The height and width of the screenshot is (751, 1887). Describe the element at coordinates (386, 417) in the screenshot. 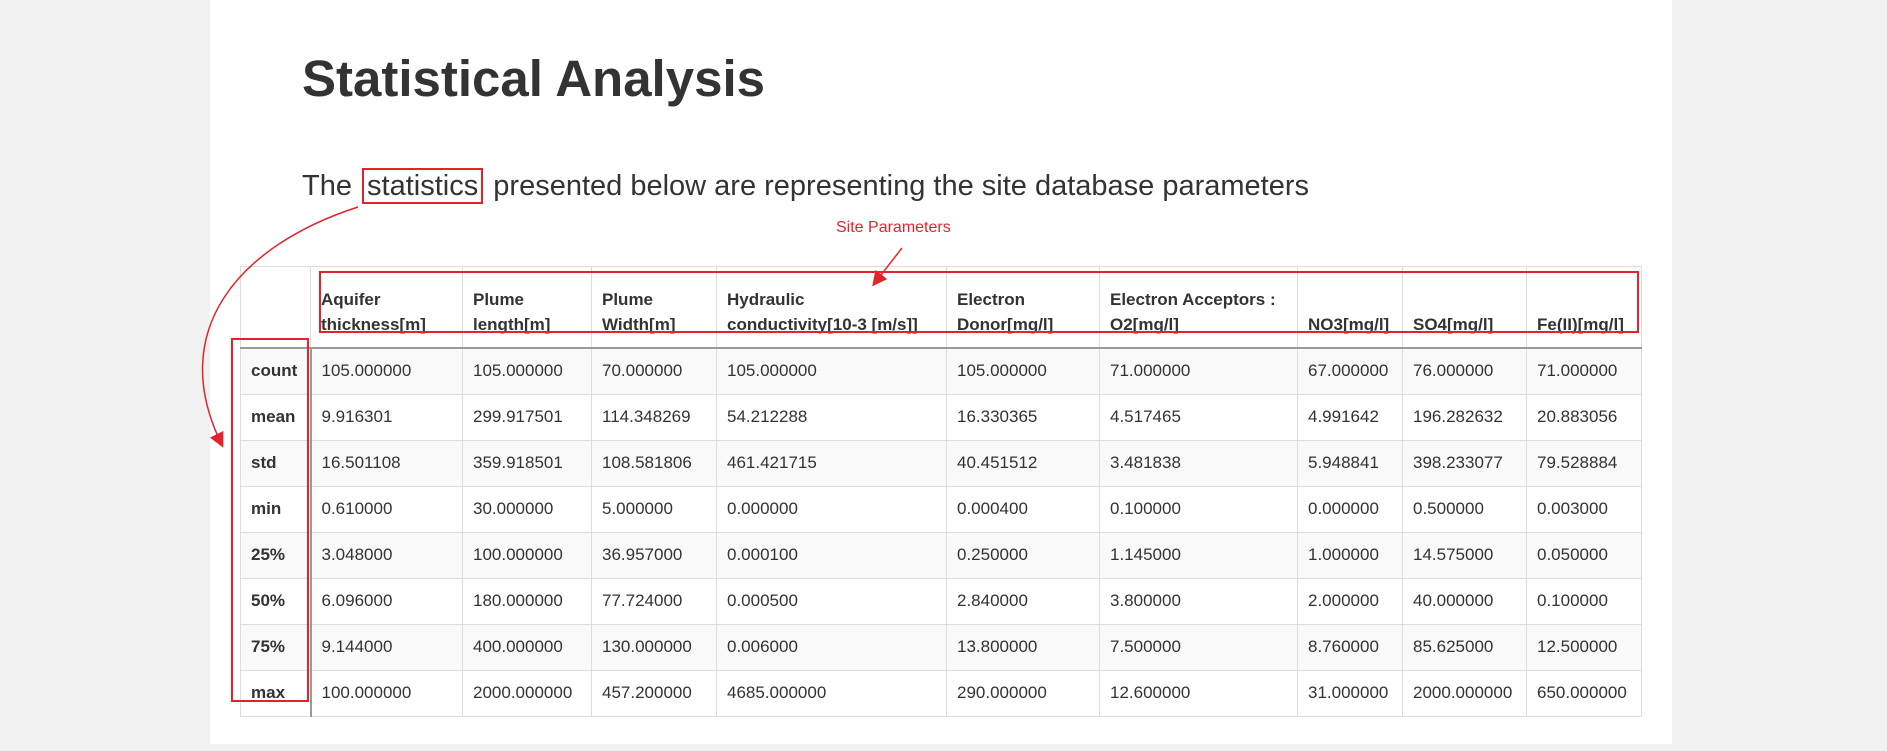

I see `table-cell: 9.916301` at that location.